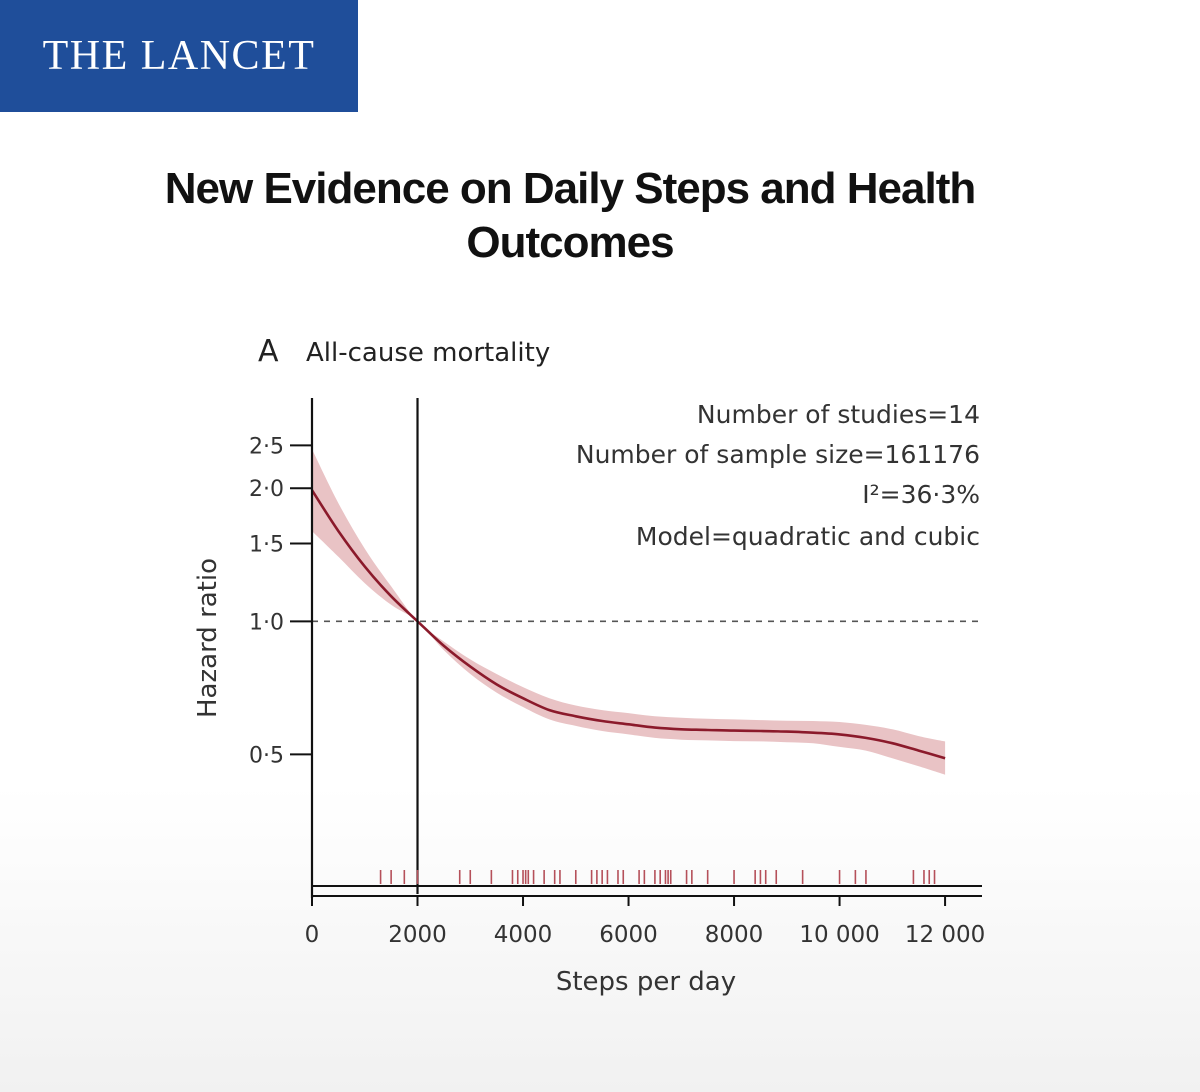  Describe the element at coordinates (266, 755) in the screenshot. I see `y-tick-label: 0·5` at that location.